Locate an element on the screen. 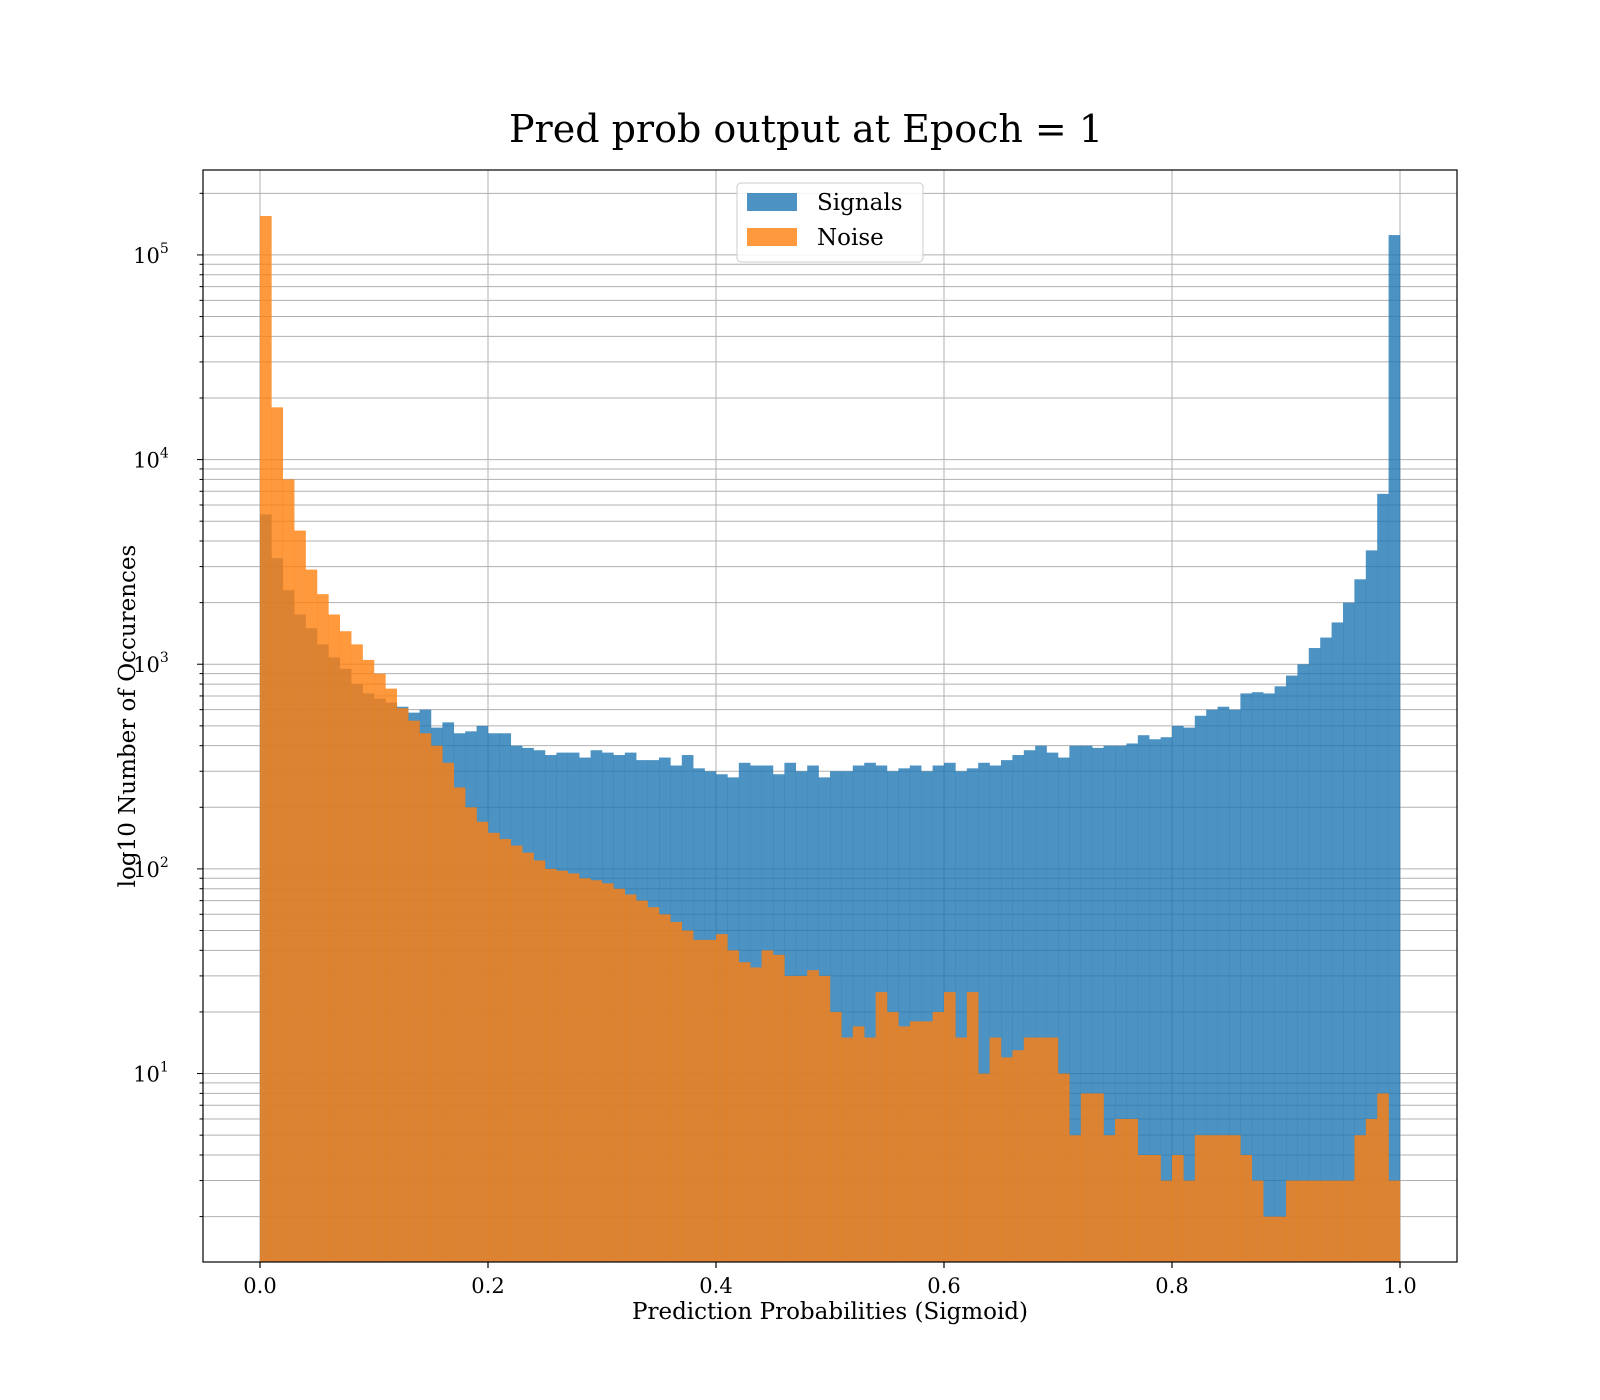 Image resolution: width=1600 pixels, height=1400 pixels. x-tick-label: 0.0 is located at coordinates (259, 1286).